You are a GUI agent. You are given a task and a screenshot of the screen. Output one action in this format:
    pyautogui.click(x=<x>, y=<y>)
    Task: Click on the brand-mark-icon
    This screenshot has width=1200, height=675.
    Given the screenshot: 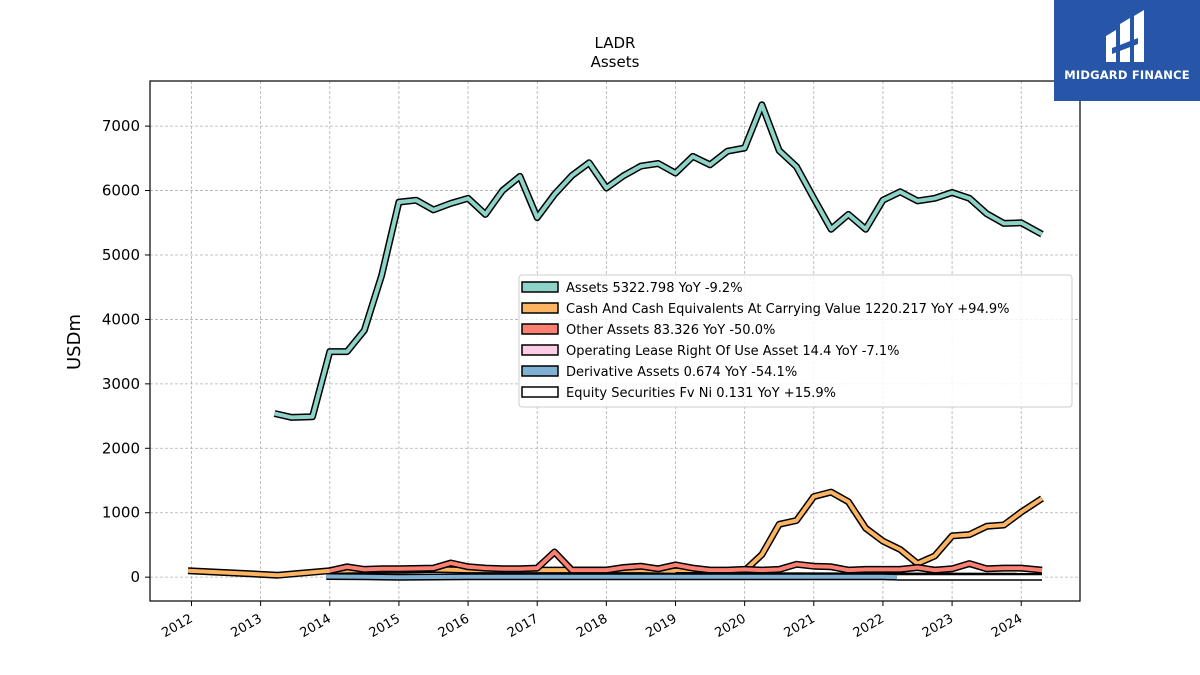 What is the action you would take?
    pyautogui.click(x=1125, y=36)
    